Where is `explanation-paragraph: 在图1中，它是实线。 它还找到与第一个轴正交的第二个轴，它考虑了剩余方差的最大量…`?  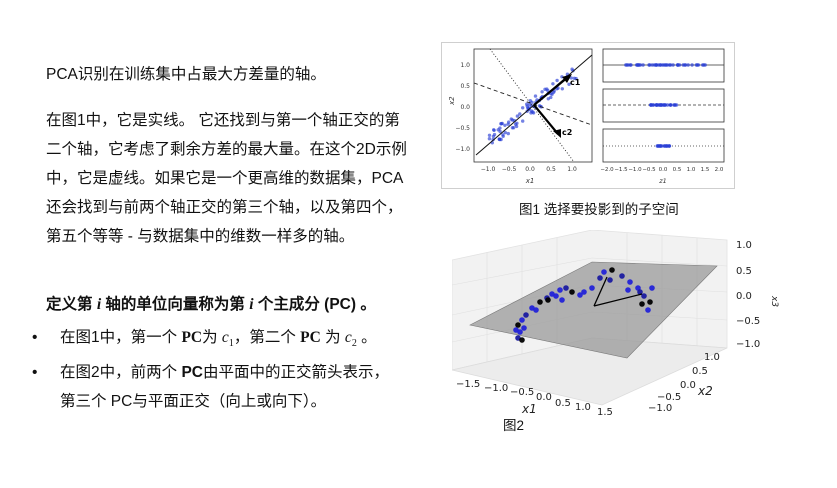 explanation-paragraph: 在图1中，它是实线。 它还找到与第一个轴正交的第二个轴，它考虑了剩余方差的最大量… is located at coordinates (226, 178).